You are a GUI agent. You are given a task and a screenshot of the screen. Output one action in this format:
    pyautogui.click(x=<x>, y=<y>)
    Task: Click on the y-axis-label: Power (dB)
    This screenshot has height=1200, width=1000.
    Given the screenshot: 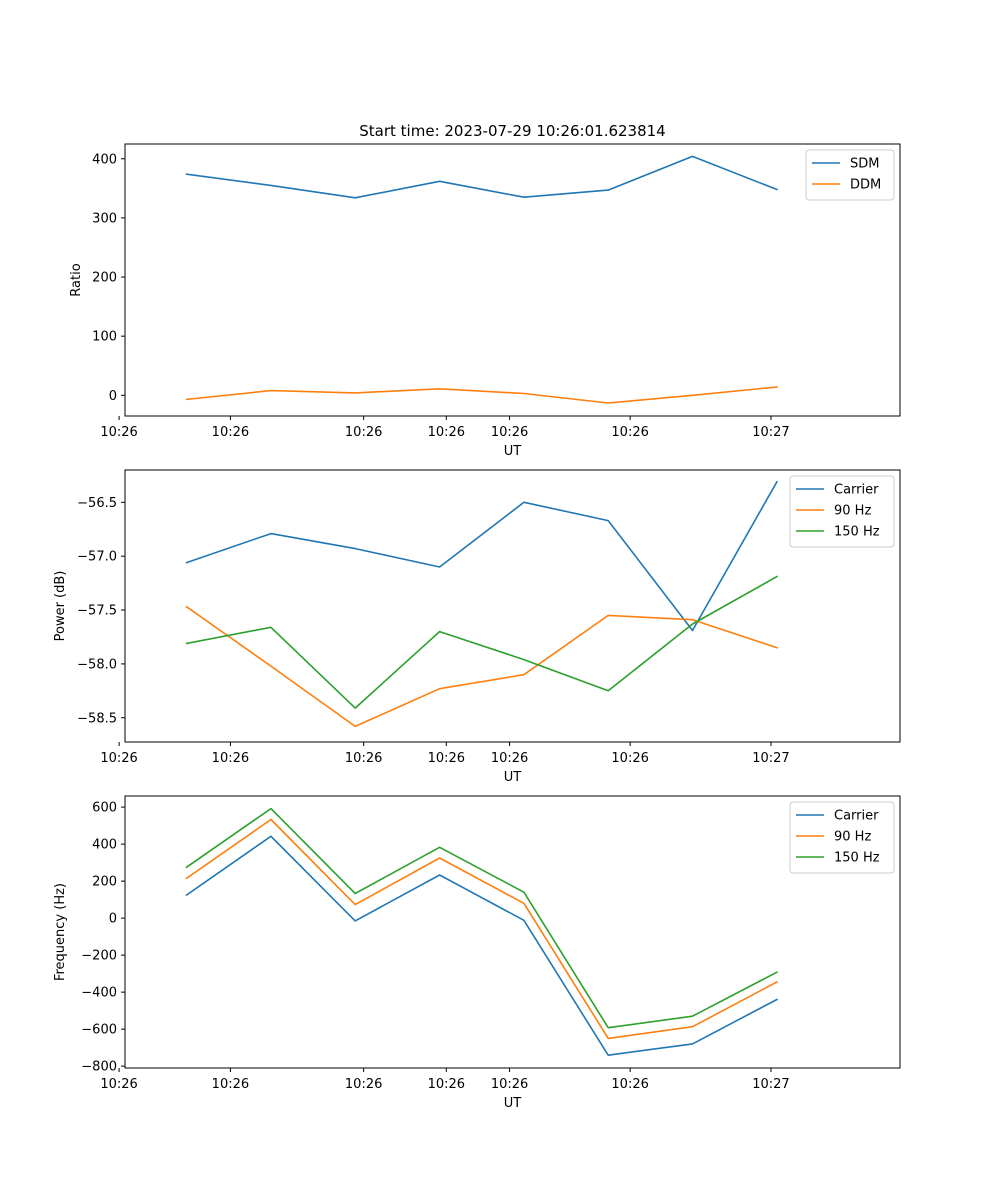 What is the action you would take?
    pyautogui.click(x=60, y=606)
    